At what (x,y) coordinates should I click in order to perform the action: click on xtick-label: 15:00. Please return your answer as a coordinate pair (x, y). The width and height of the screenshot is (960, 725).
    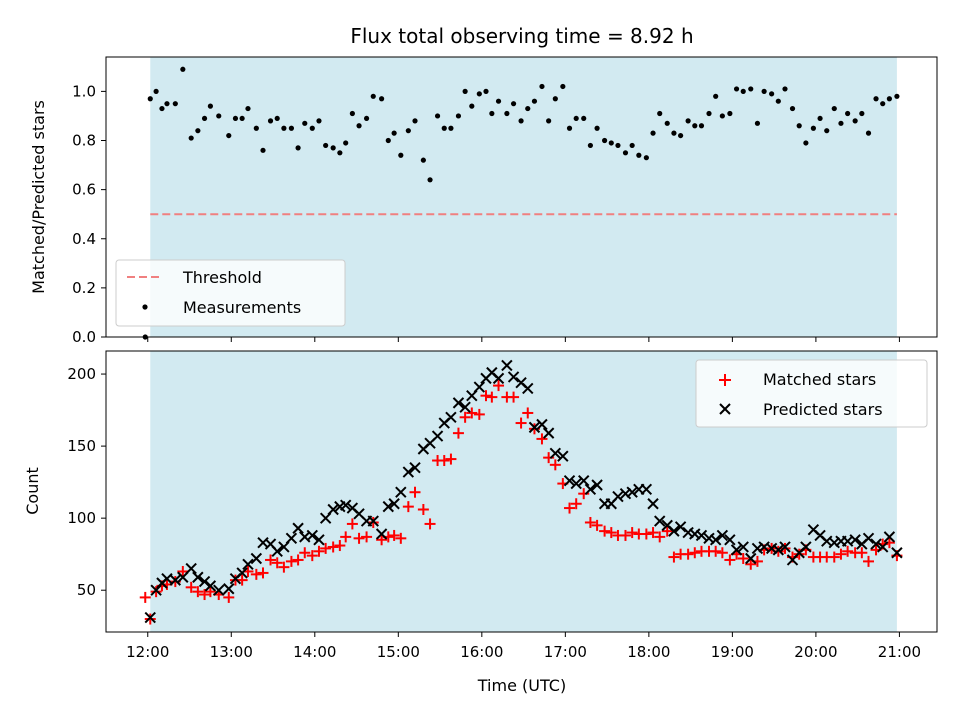
    Looking at the image, I should click on (398, 652).